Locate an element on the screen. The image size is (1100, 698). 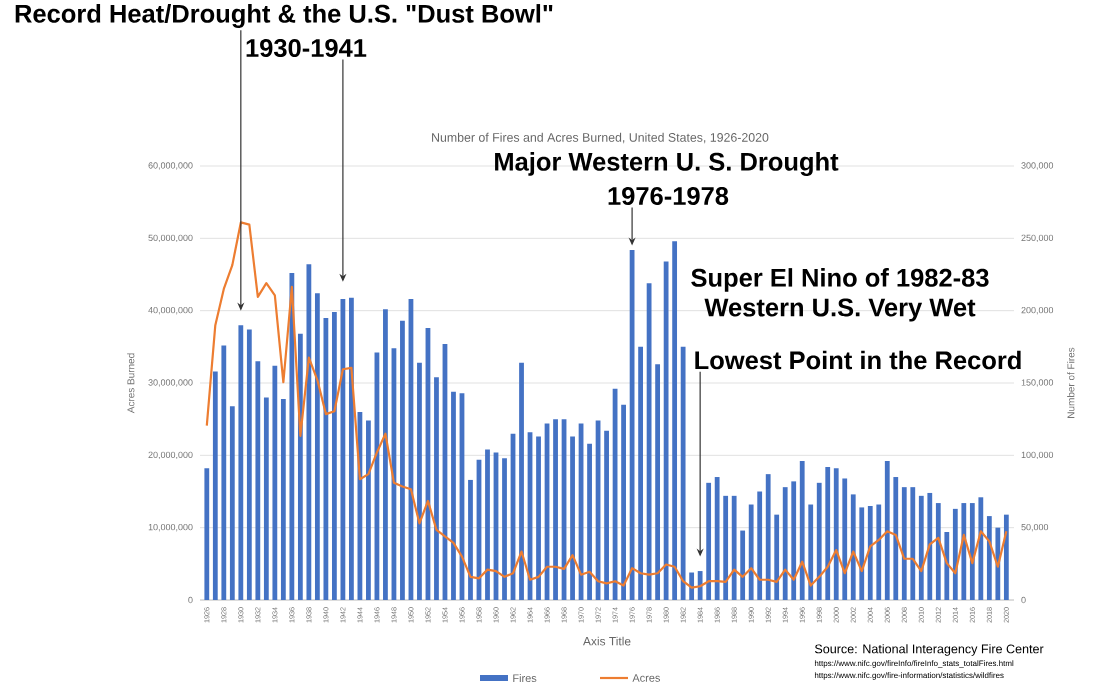
annotation: Western U.S. Very Wet is located at coordinates (840, 310).